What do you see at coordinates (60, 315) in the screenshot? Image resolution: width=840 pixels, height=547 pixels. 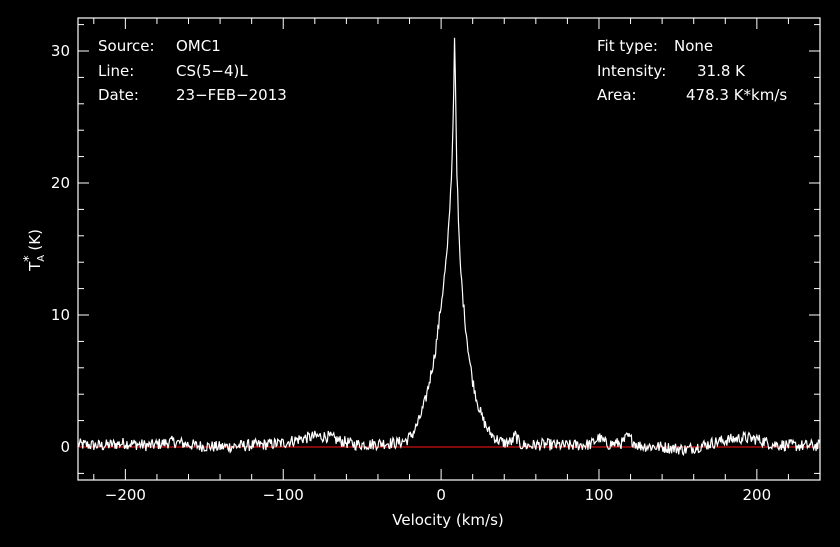 I see `y-tick-label: 10` at bounding box center [60, 315].